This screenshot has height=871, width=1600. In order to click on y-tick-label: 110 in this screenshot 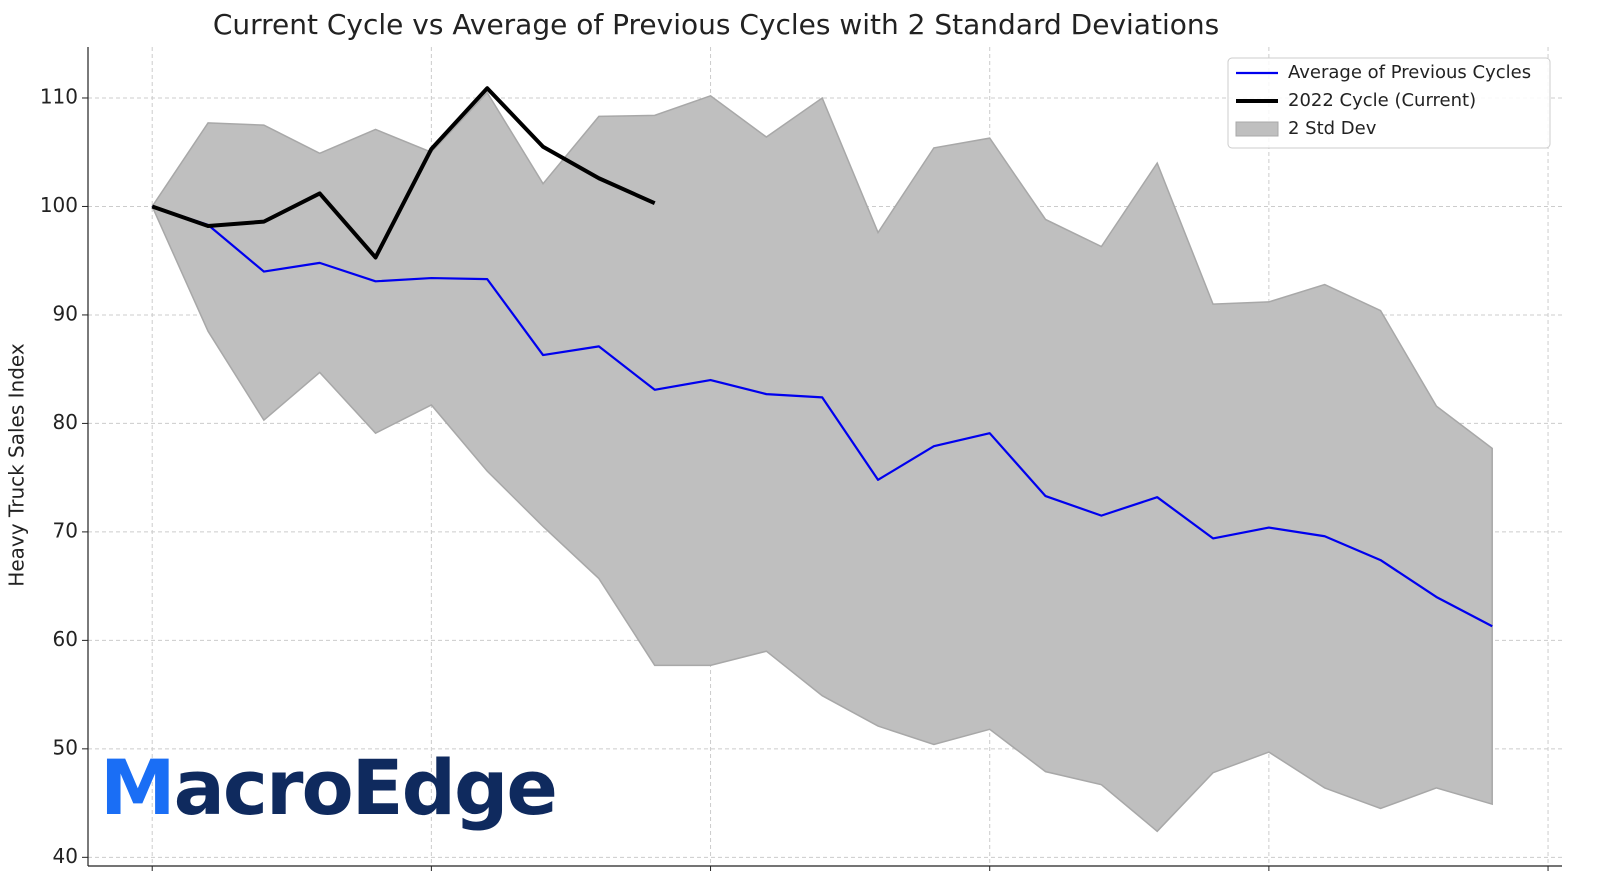, I will do `click(59, 96)`.